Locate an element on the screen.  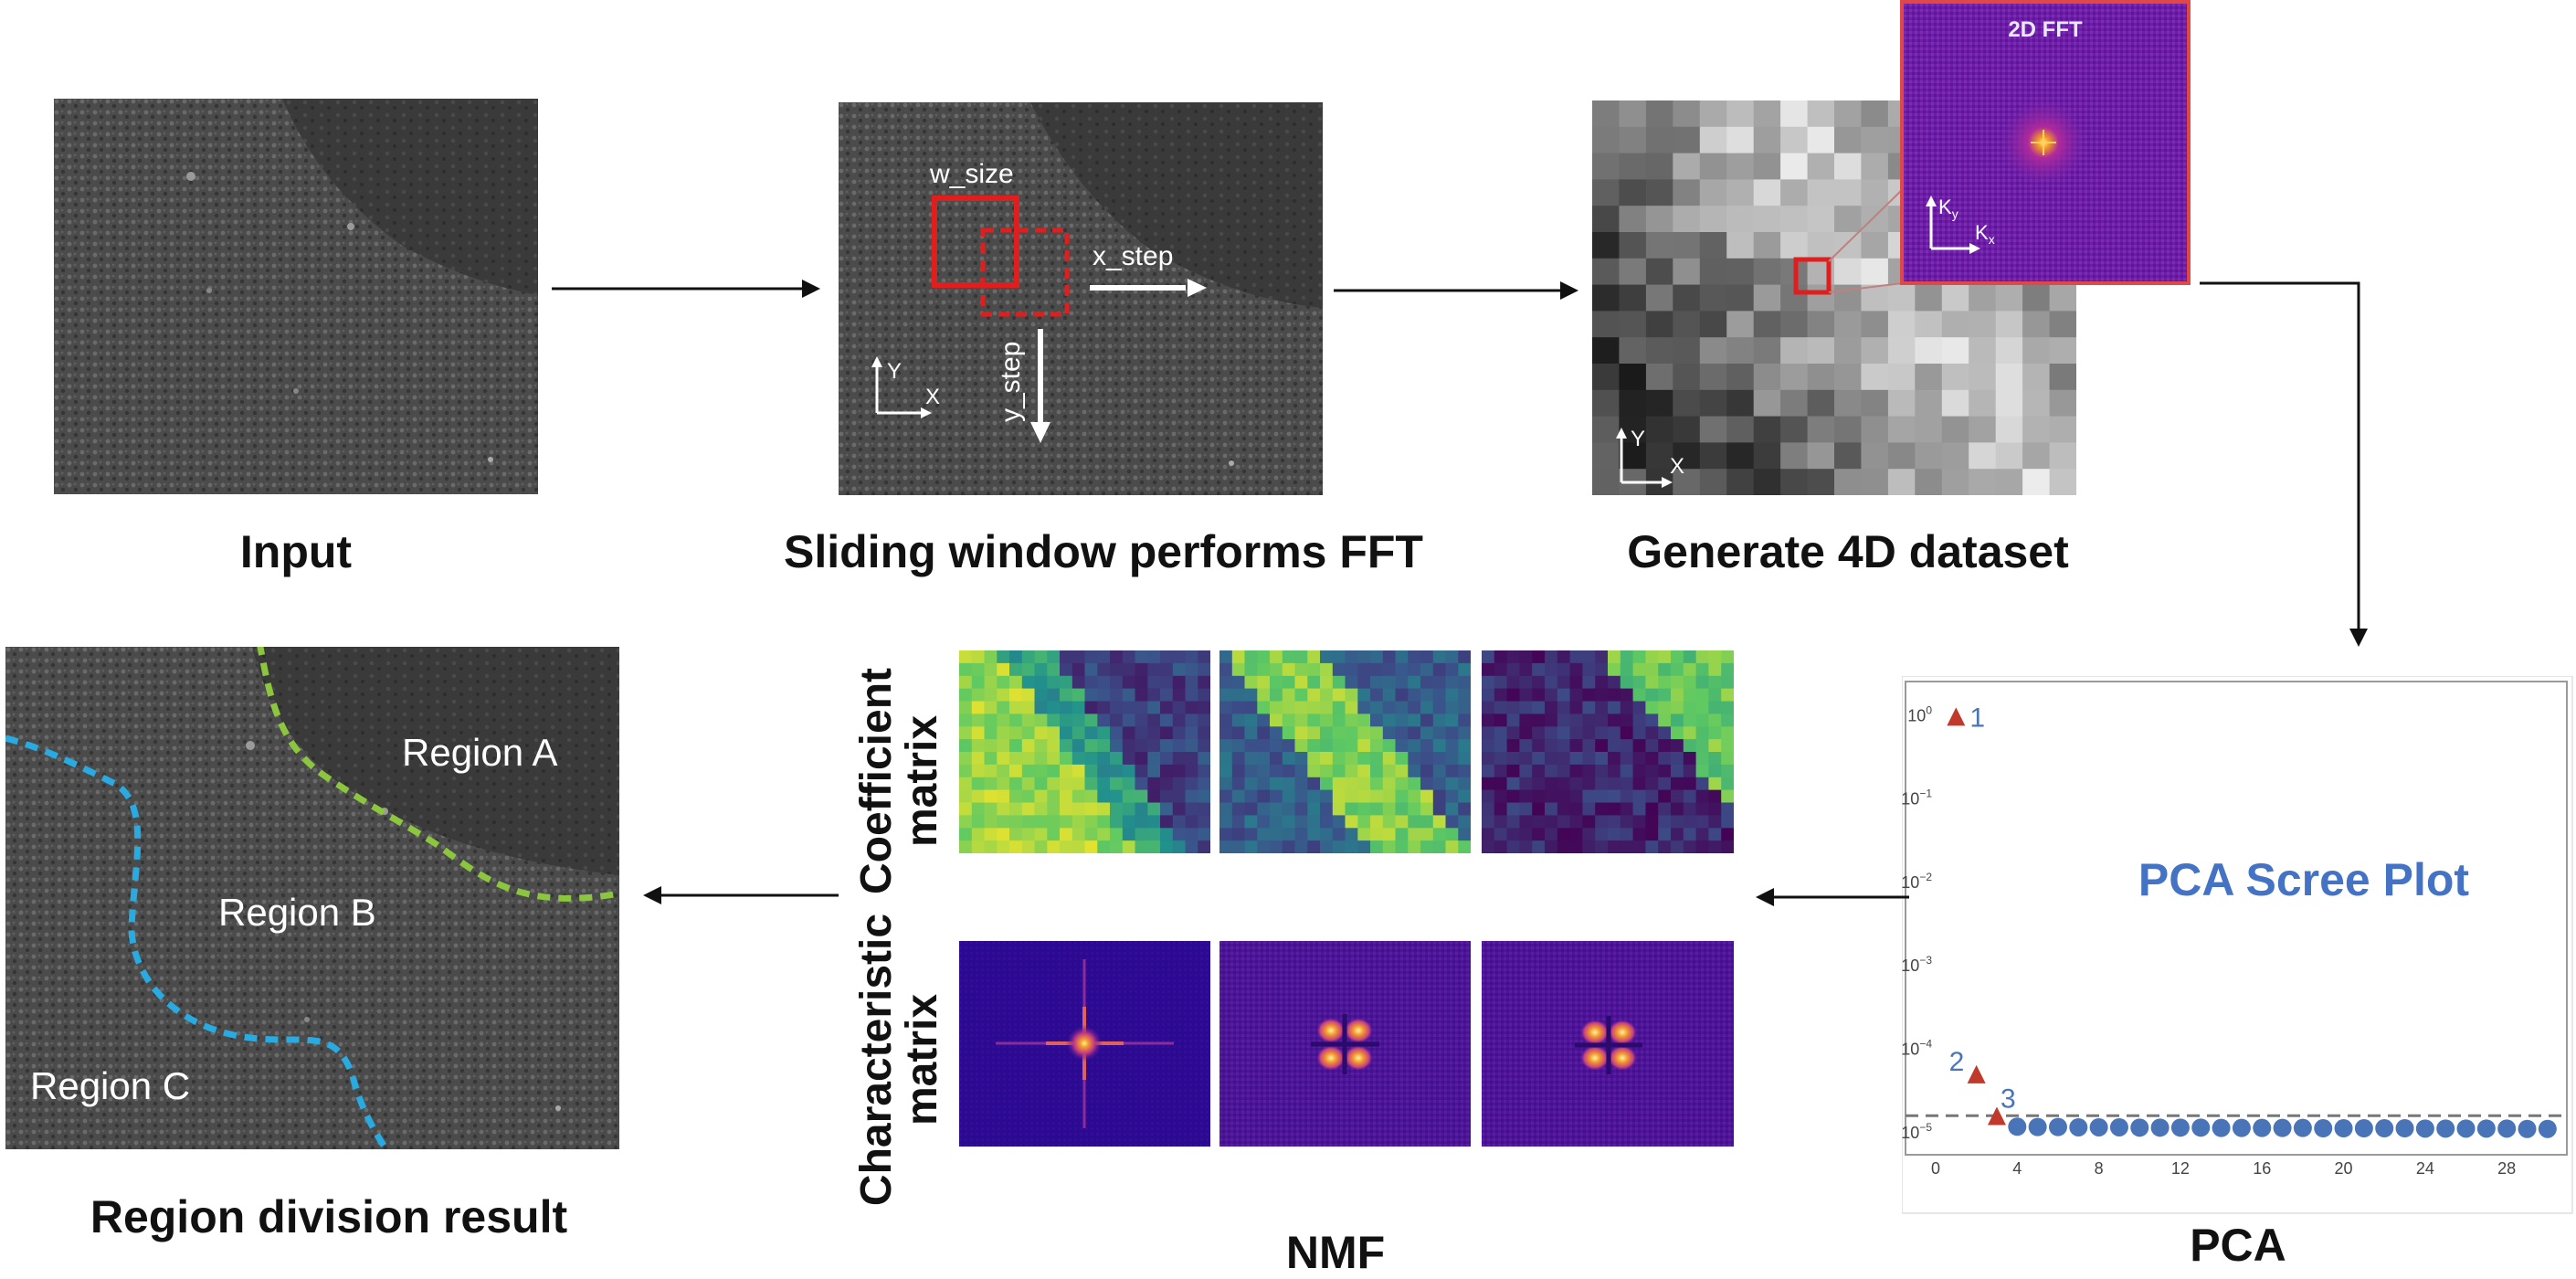
highlighted-component is located at coordinates (1996, 1116).